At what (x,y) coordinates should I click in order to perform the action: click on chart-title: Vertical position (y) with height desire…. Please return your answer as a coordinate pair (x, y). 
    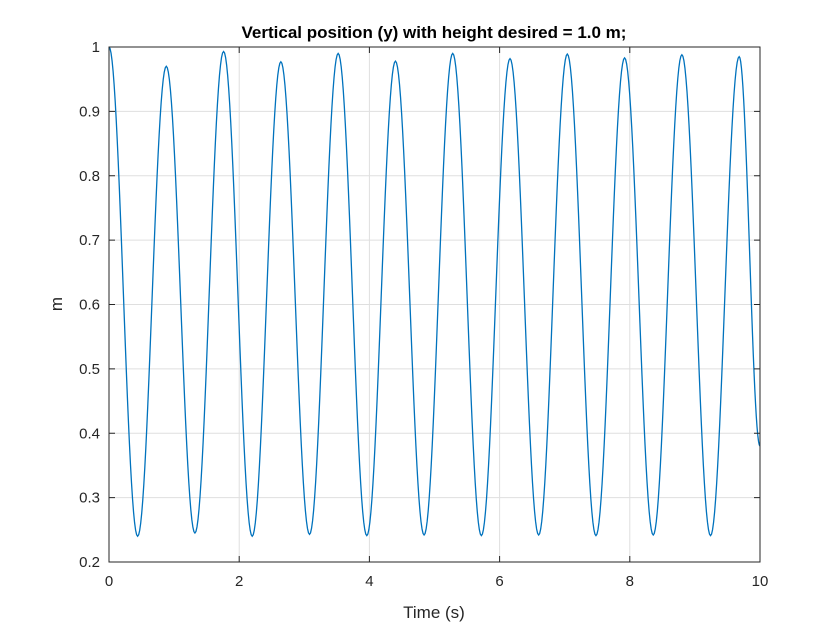
    Looking at the image, I should click on (434, 32).